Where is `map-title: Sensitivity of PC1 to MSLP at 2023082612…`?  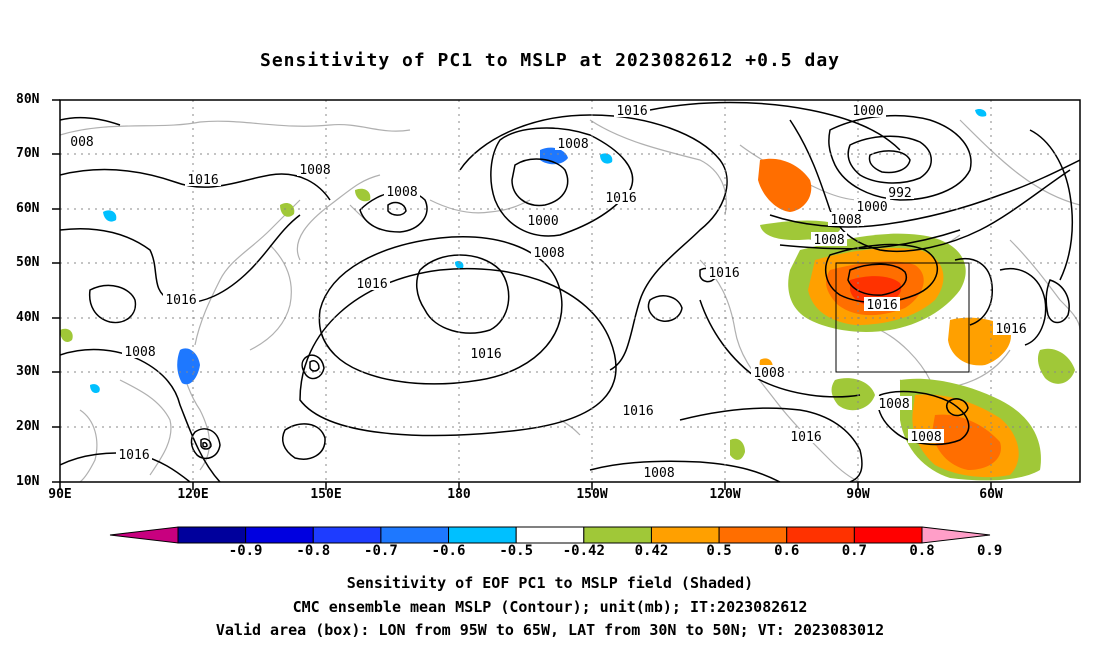
map-title: Sensitivity of PC1 to MSLP at 2023082612… is located at coordinates (549, 60).